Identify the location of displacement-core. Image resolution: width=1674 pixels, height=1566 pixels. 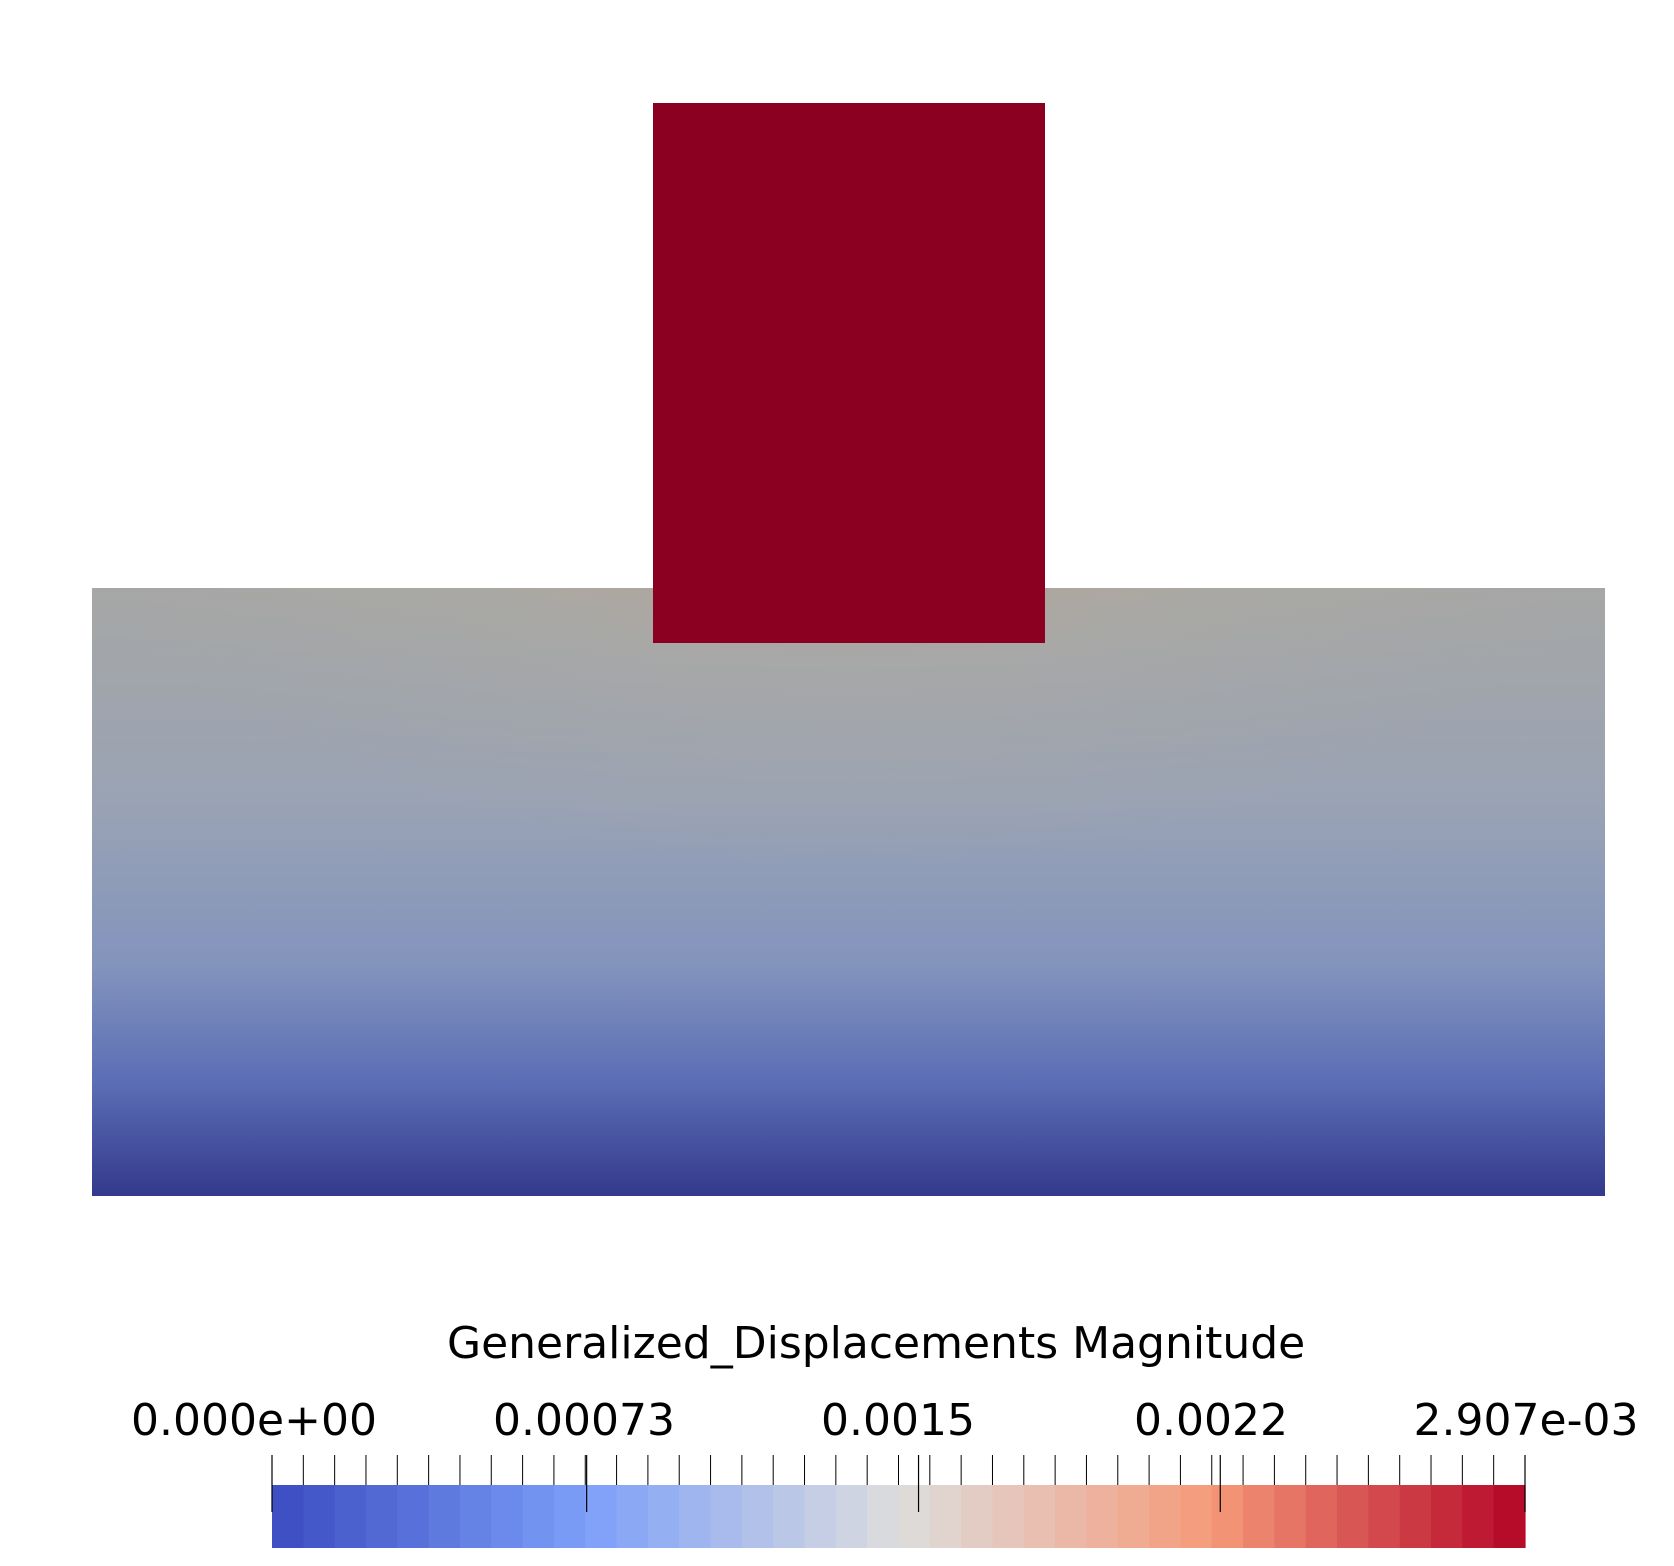
(848, 703).